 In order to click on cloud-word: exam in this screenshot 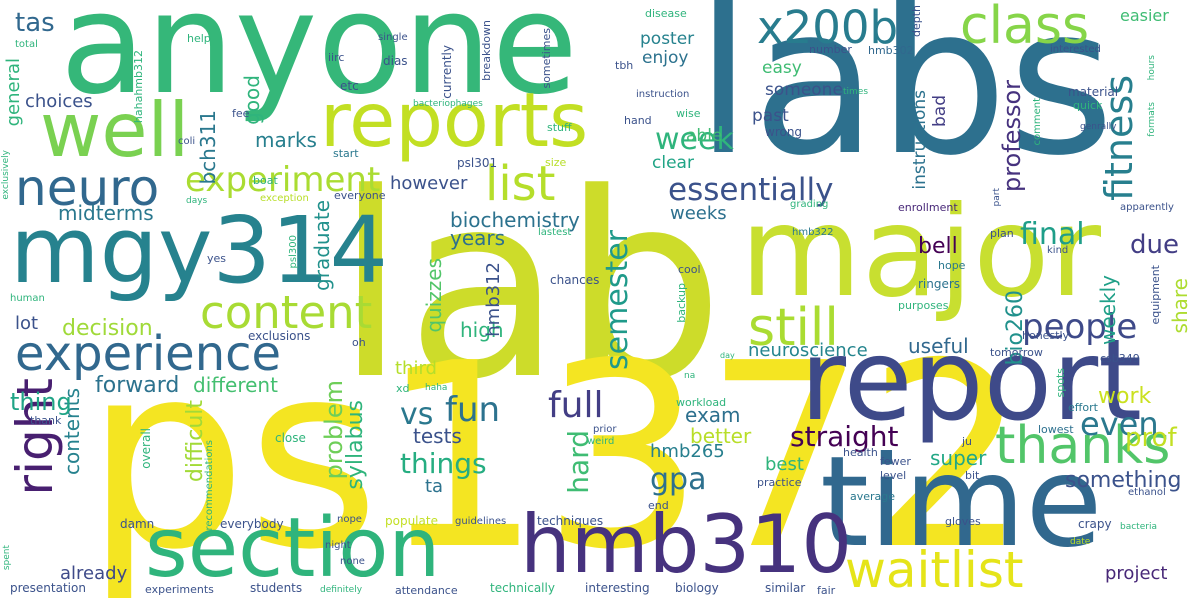, I will do `click(713, 415)`.